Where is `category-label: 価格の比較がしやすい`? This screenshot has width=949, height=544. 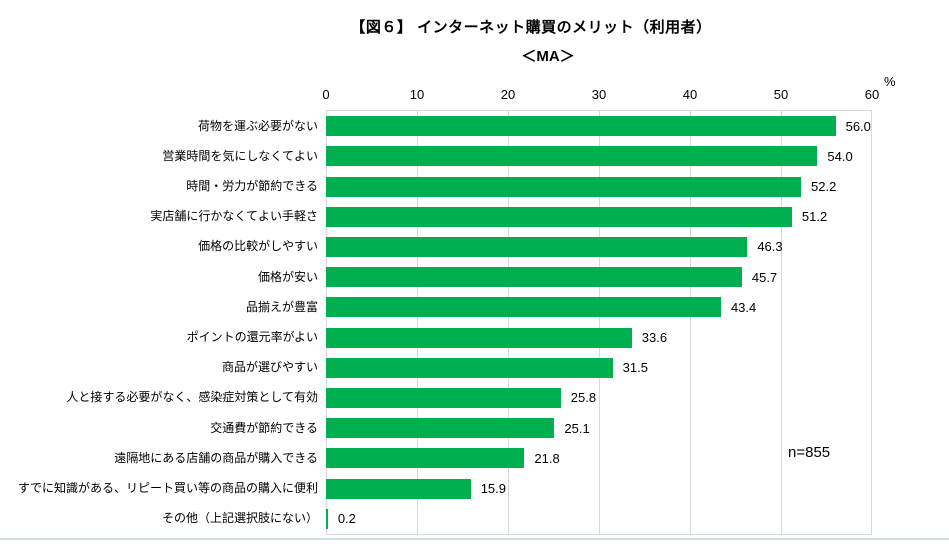 category-label: 価格の比較がしやすい is located at coordinates (258, 246).